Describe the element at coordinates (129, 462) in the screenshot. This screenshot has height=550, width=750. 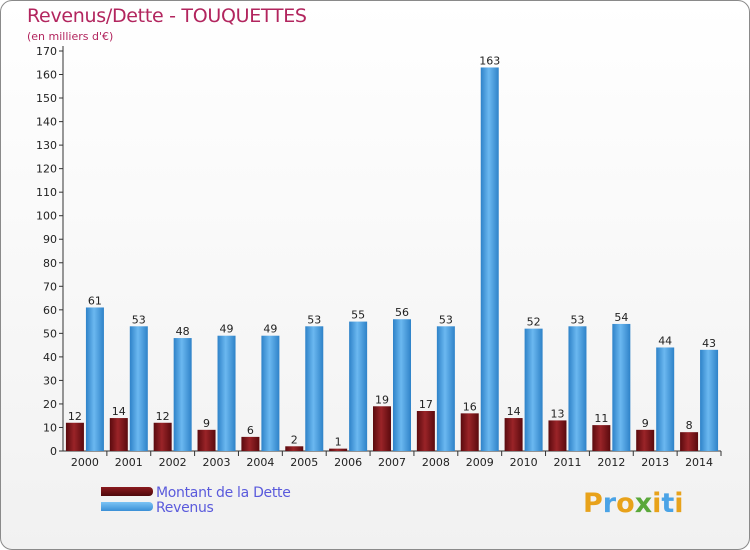
I see `x-tick-label: 2001` at that location.